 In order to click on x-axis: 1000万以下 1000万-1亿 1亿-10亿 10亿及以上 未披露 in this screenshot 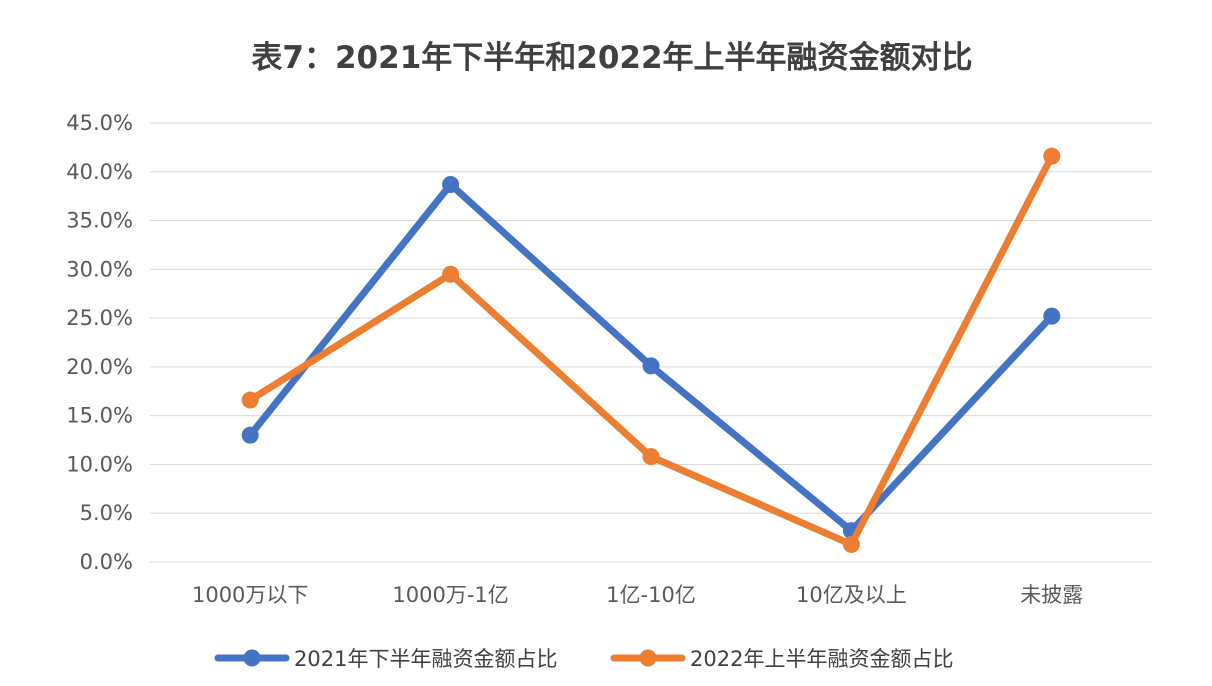, I will do `click(637, 595)`.